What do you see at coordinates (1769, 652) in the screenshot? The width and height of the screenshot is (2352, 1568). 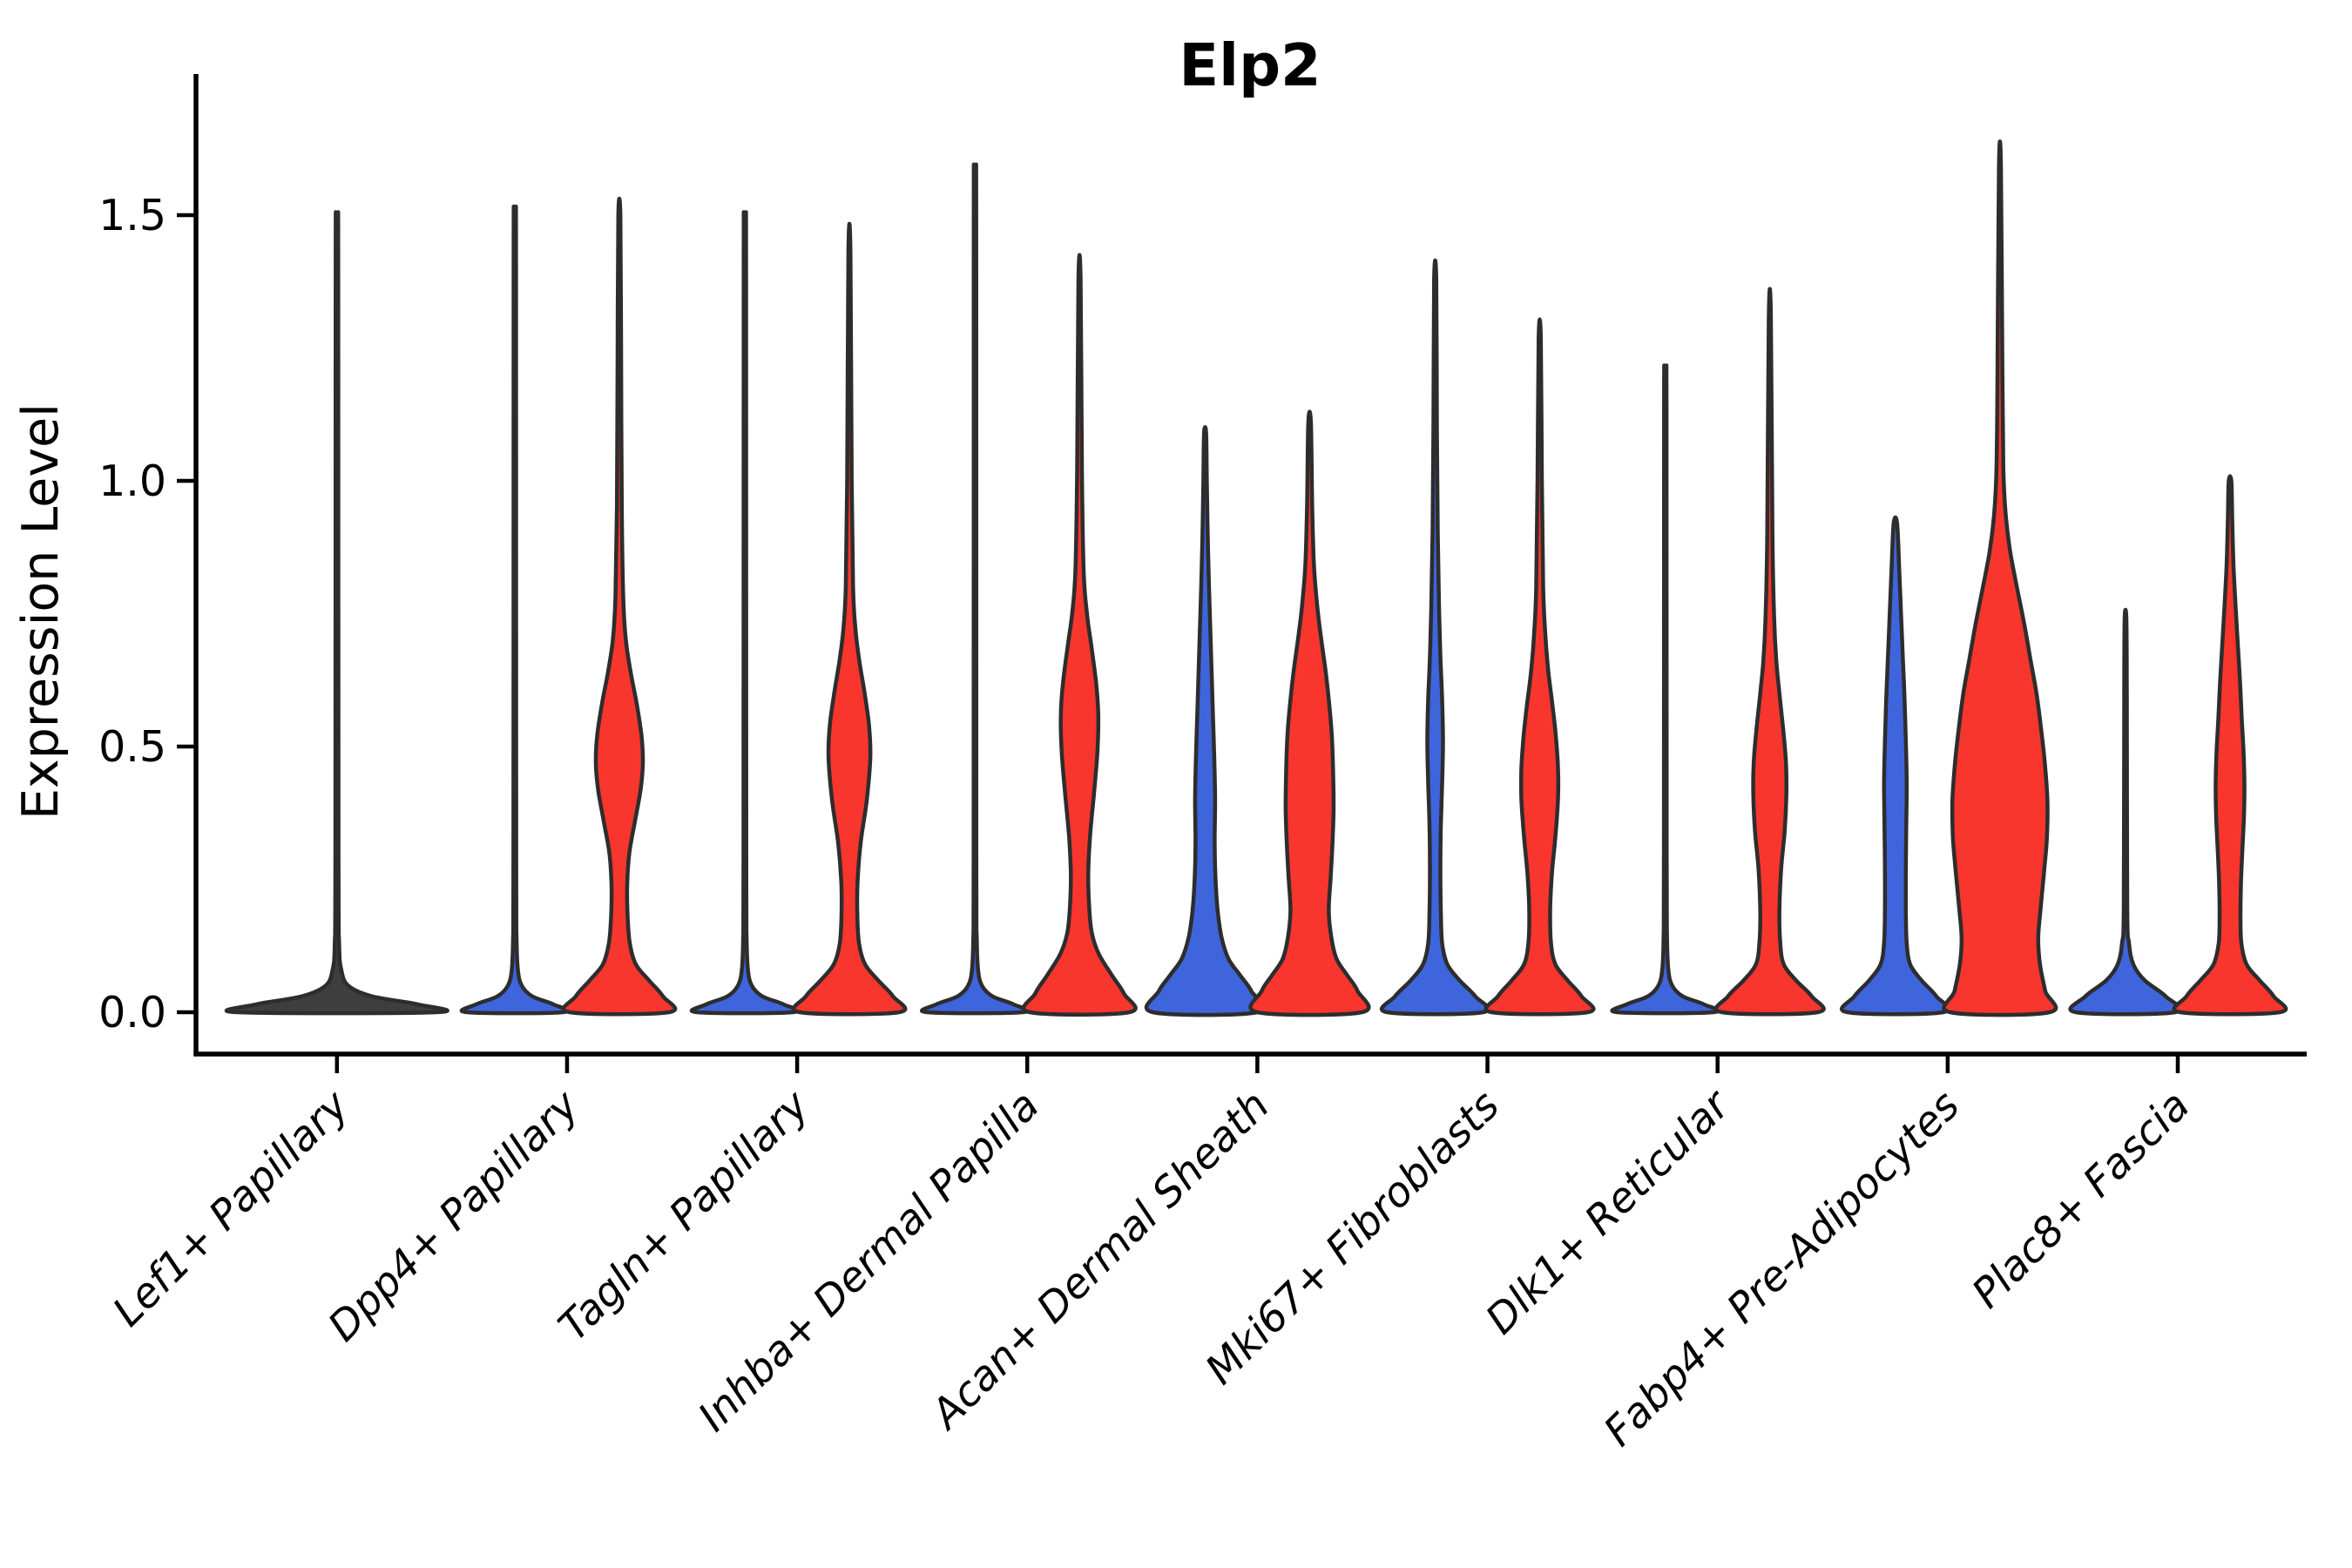 I see `violin-dlk1-reticular-red` at bounding box center [1769, 652].